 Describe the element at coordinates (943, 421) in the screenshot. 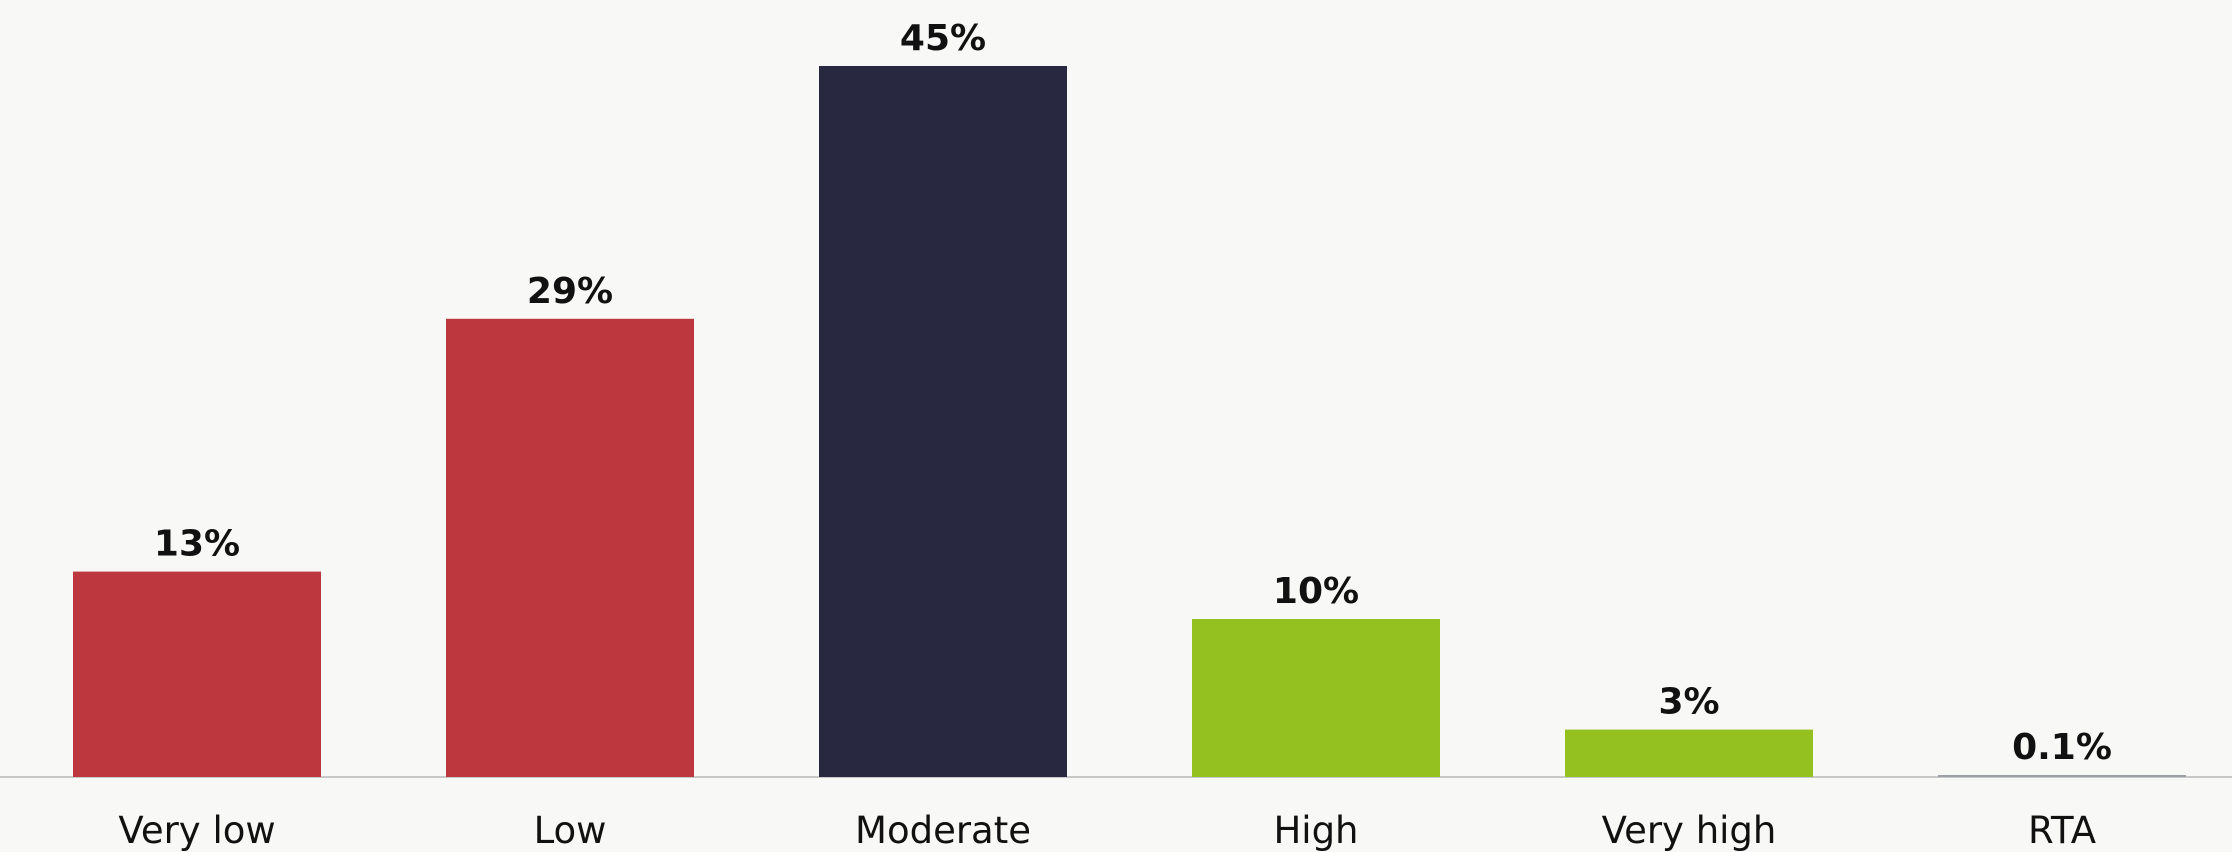

I see `bar-moderate` at that location.